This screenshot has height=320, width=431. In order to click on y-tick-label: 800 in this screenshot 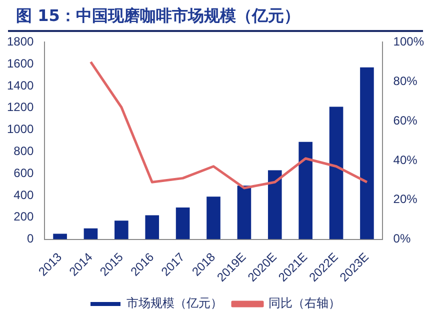, I will do `click(24, 151)`.